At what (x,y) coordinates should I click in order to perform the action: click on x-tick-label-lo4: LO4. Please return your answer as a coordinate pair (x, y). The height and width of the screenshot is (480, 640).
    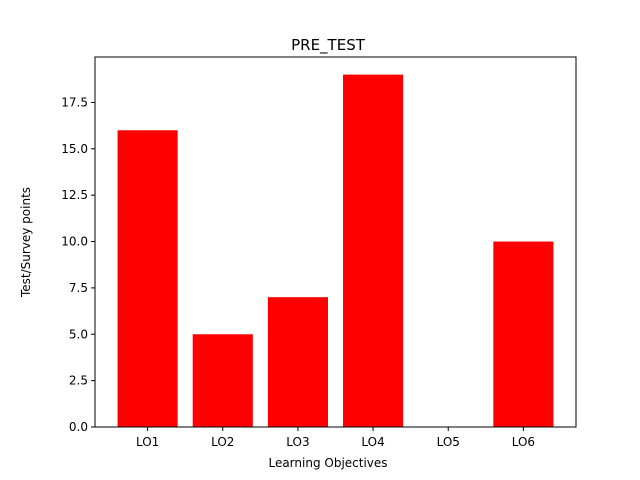
    Looking at the image, I should click on (372, 442).